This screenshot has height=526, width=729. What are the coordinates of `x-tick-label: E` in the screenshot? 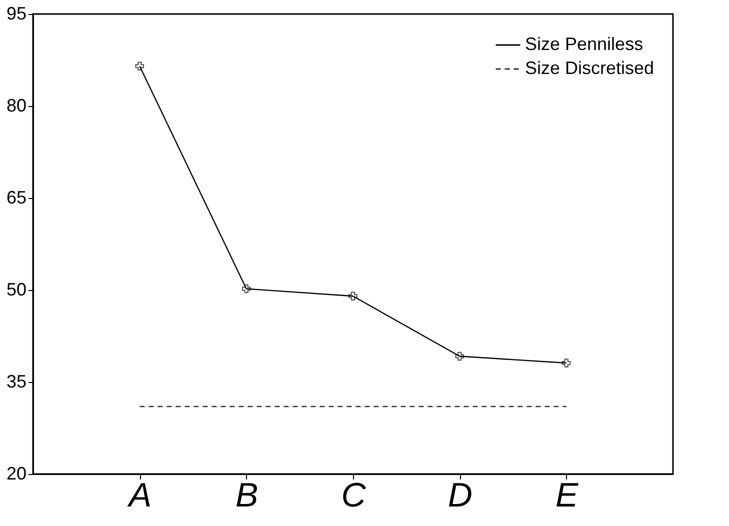 It's located at (566, 495).